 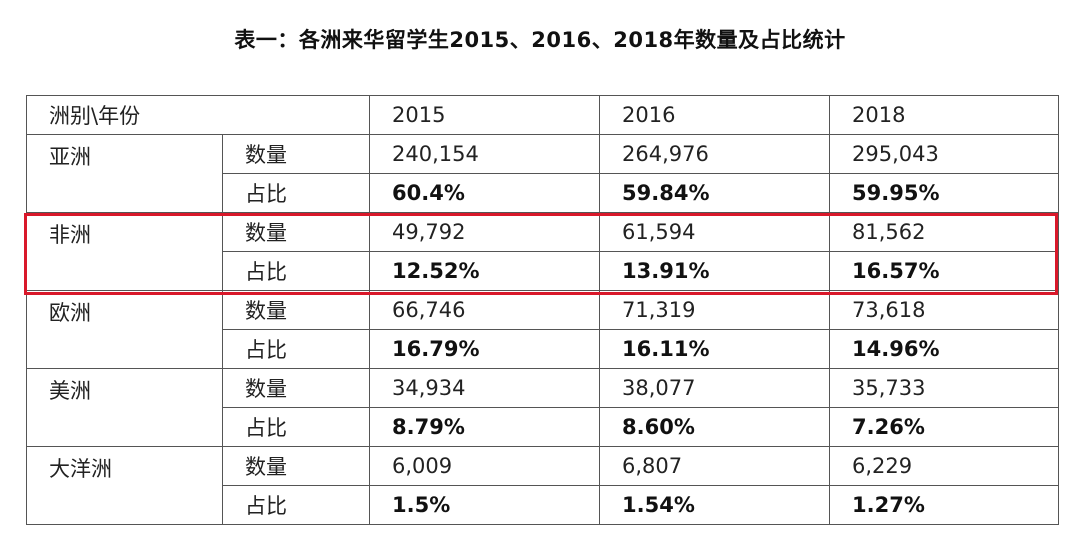 I want to click on table-row: 欧洲 数量 66,746 71,319 73,618, so click(x=543, y=329).